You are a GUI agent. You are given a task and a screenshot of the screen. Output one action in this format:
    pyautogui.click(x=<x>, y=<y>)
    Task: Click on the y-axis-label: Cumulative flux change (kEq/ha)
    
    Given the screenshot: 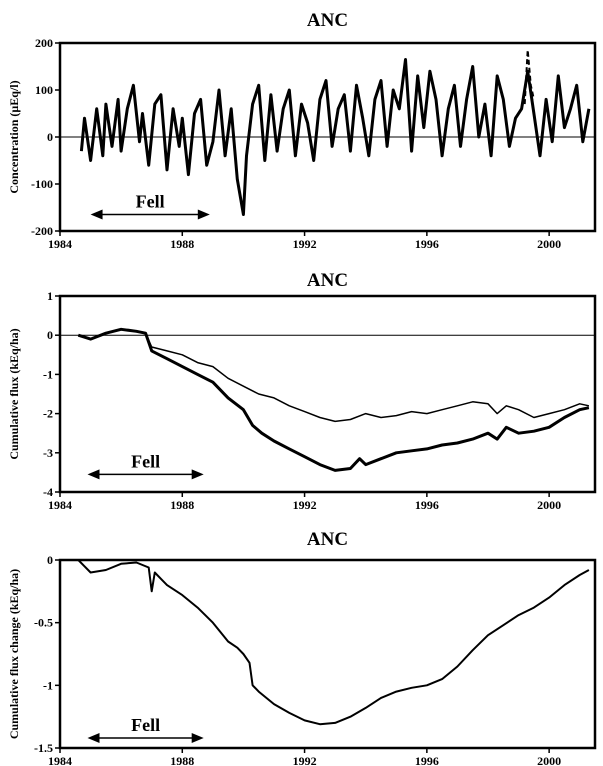 What is the action you would take?
    pyautogui.click(x=14, y=654)
    